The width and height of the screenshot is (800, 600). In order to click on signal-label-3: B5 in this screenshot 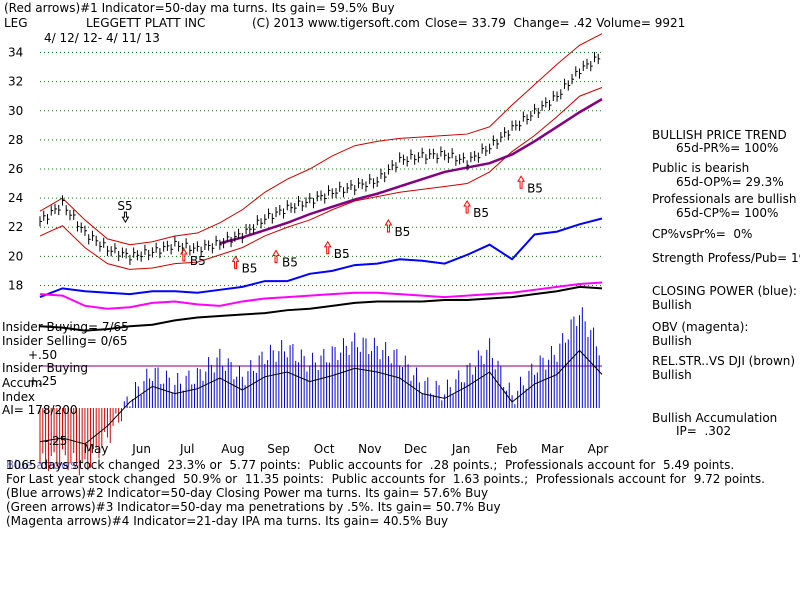, I will do `click(290, 263)`.